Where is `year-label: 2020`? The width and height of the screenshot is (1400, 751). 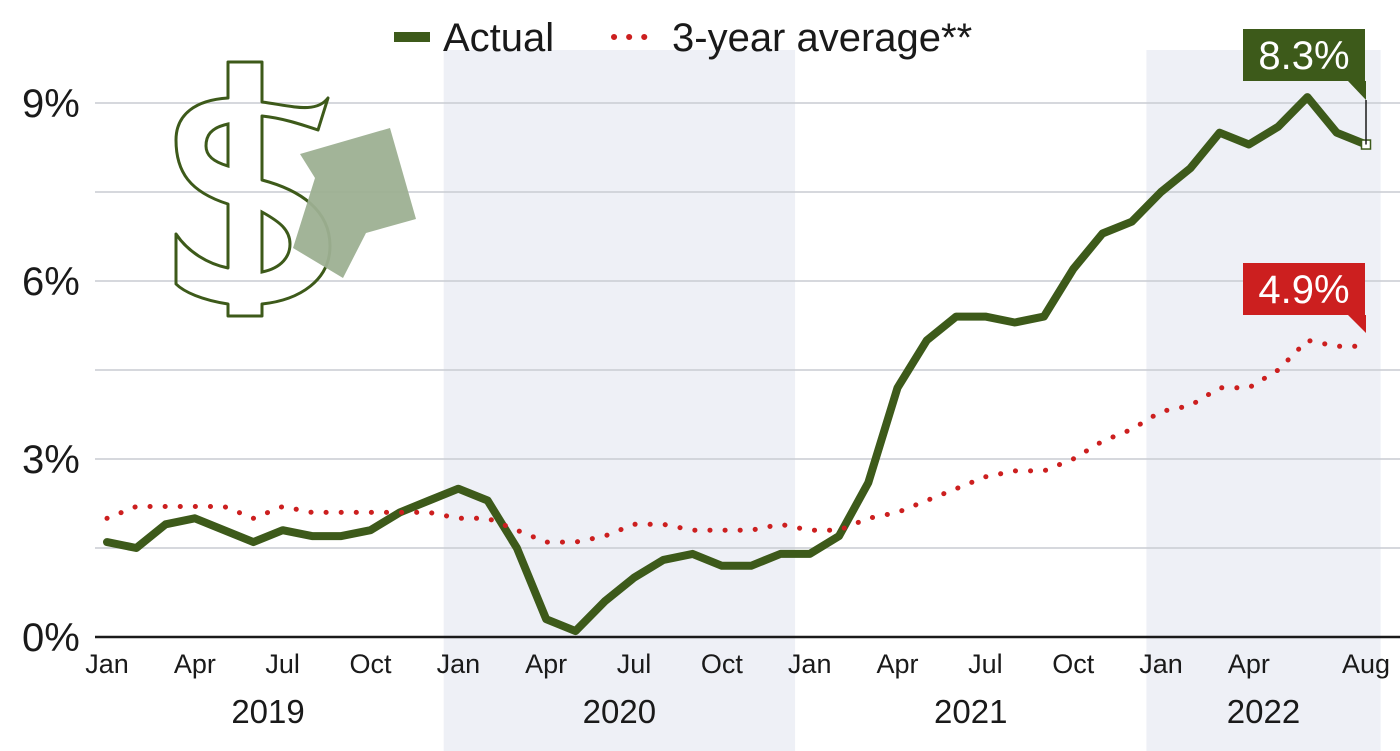 year-label: 2020 is located at coordinates (619, 711).